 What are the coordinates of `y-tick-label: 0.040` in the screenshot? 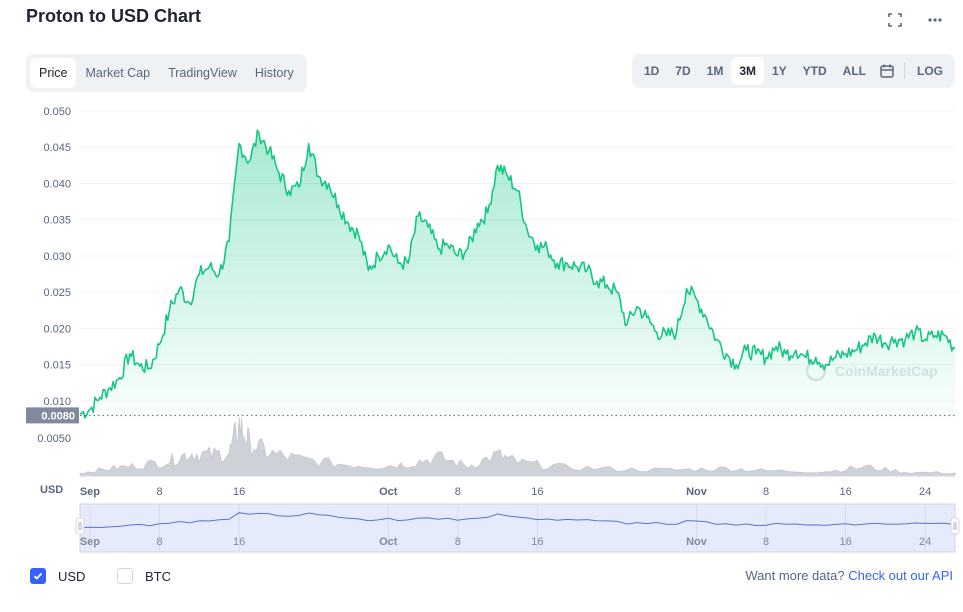 It's located at (57, 184).